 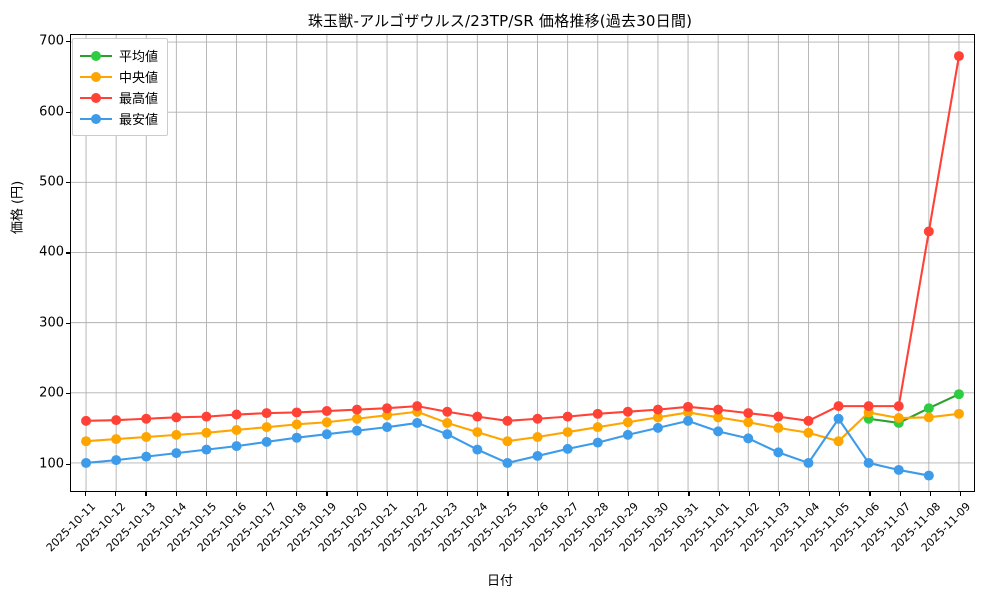 What do you see at coordinates (139, 99) in the screenshot?
I see `legend-label: 最高値` at bounding box center [139, 99].